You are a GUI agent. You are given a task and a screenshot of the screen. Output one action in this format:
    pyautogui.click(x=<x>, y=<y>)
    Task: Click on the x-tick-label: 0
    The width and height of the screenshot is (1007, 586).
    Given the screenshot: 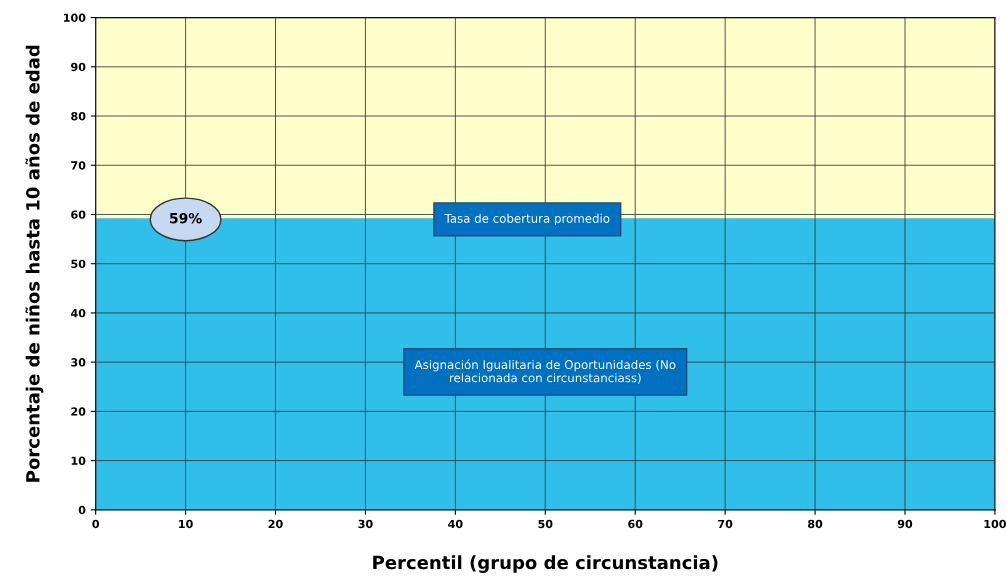 What is the action you would take?
    pyautogui.click(x=95, y=524)
    